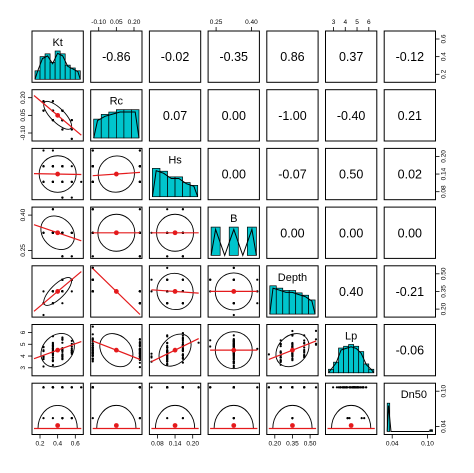 Image resolution: width=474 pixels, height=473 pixels. I want to click on tick-label: 0.2, so click(444, 73).